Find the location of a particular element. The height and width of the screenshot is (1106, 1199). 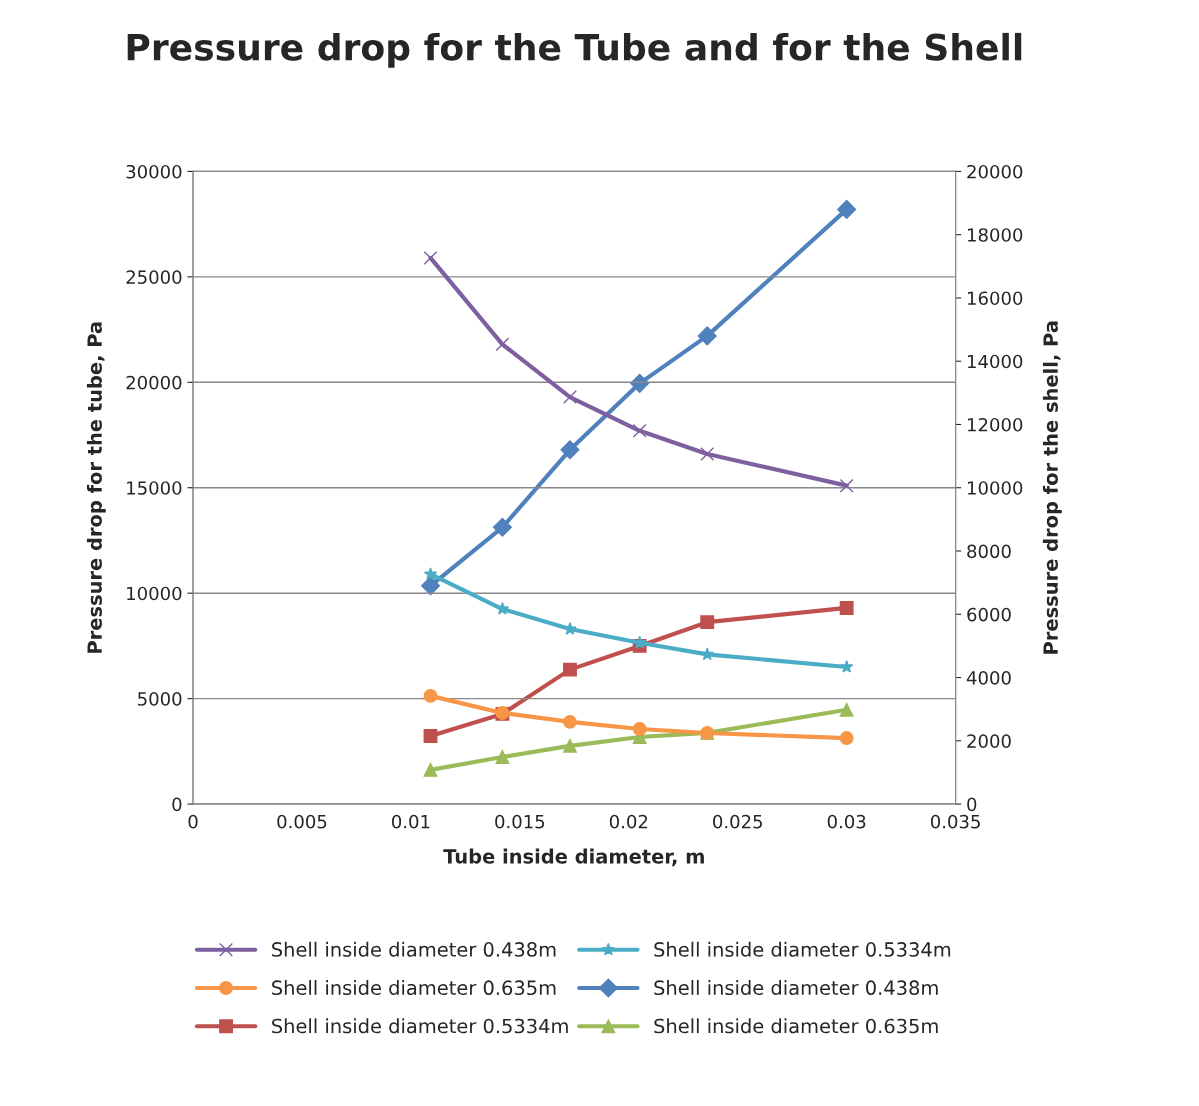

y-tick-label: 25000 is located at coordinates (154, 277).